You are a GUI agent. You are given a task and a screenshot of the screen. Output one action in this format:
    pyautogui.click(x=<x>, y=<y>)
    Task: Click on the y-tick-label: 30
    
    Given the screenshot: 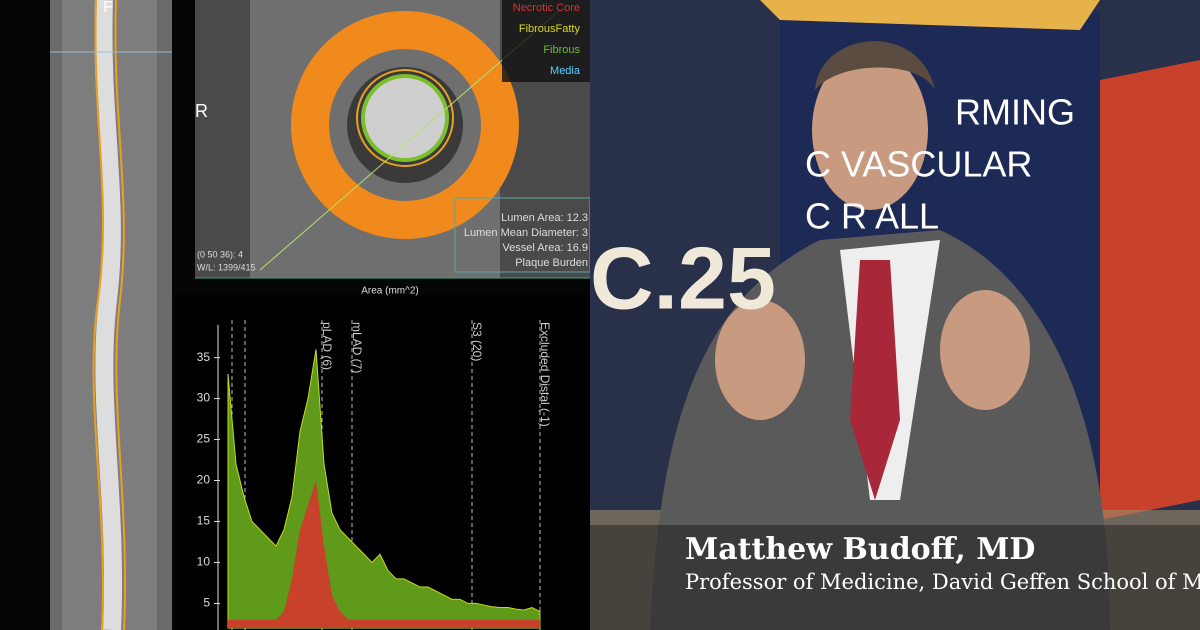 What is the action you would take?
    pyautogui.click(x=204, y=398)
    